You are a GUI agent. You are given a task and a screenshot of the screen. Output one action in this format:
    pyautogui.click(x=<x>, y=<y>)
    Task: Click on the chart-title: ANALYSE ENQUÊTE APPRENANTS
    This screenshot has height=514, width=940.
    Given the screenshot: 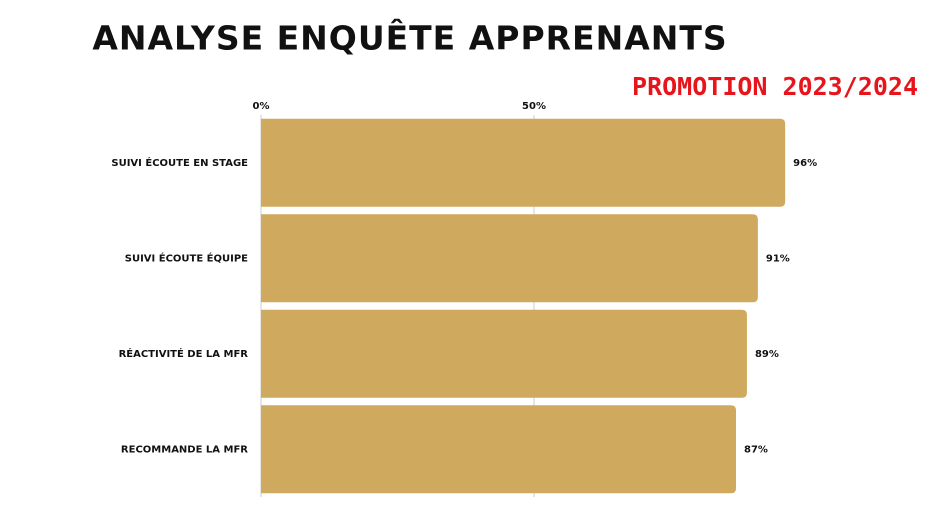 What is the action you would take?
    pyautogui.click(x=409, y=38)
    